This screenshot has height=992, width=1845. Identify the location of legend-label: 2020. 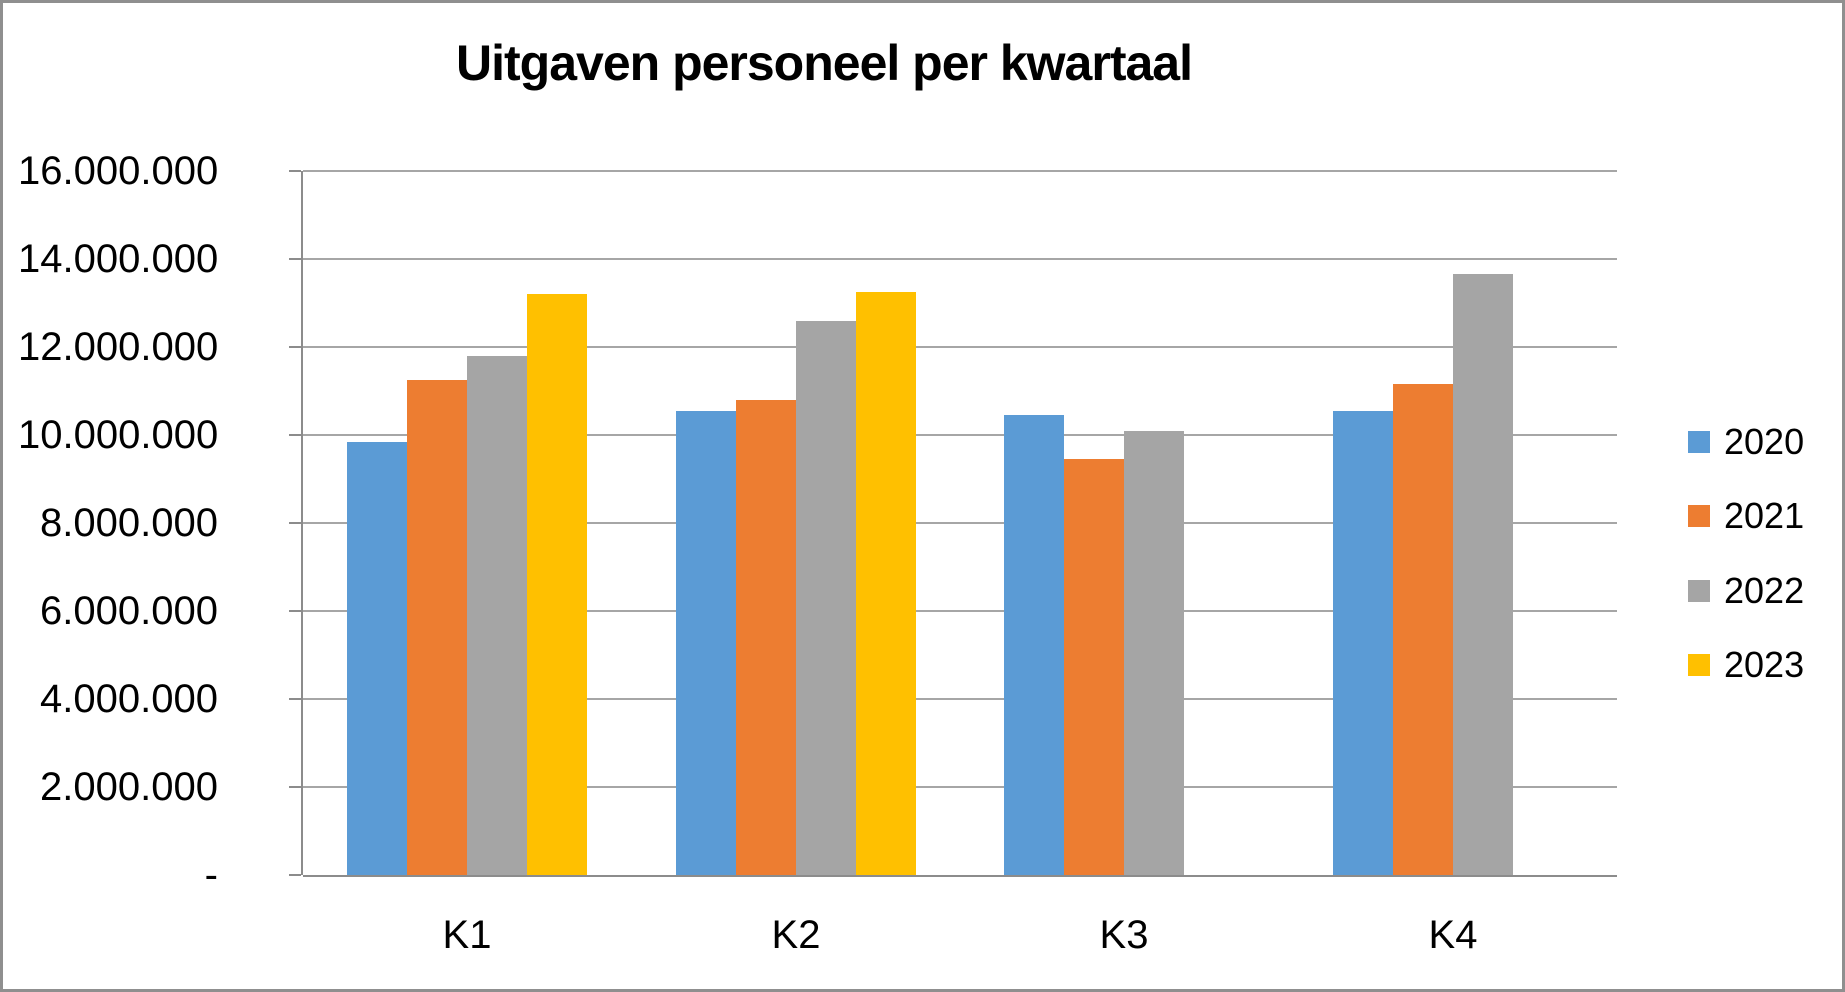
(1764, 441).